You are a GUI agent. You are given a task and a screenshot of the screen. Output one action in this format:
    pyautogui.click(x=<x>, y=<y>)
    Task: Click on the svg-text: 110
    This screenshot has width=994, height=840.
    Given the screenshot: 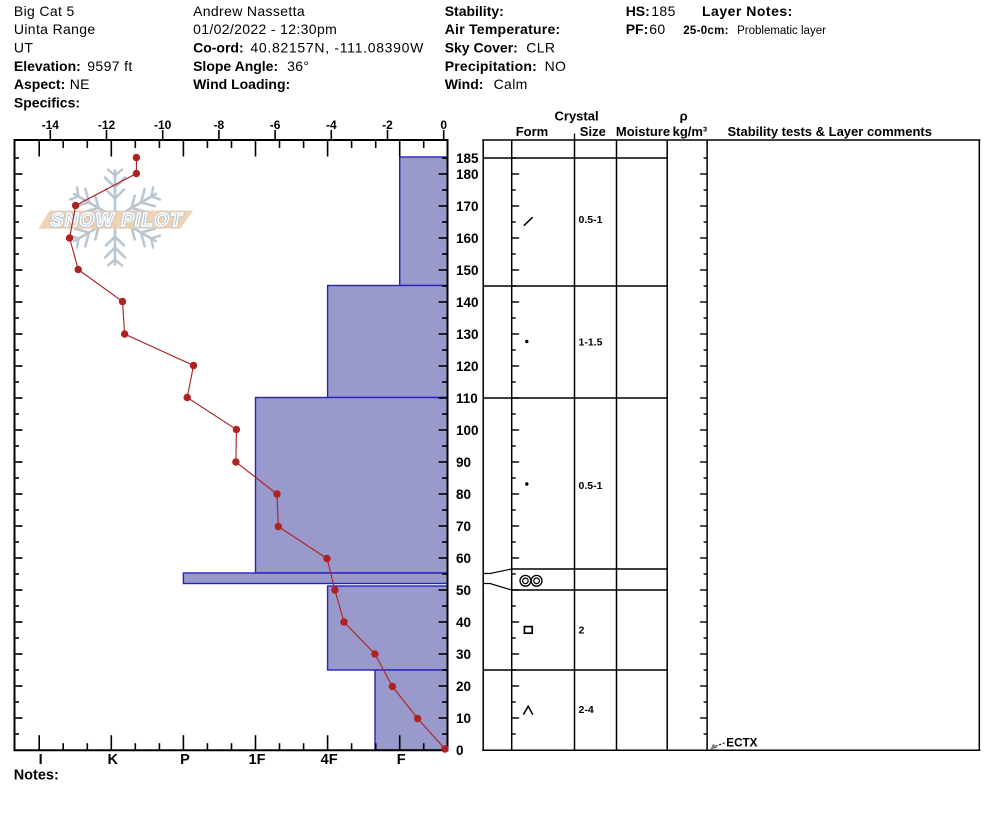 What is the action you would take?
    pyautogui.click(x=467, y=398)
    